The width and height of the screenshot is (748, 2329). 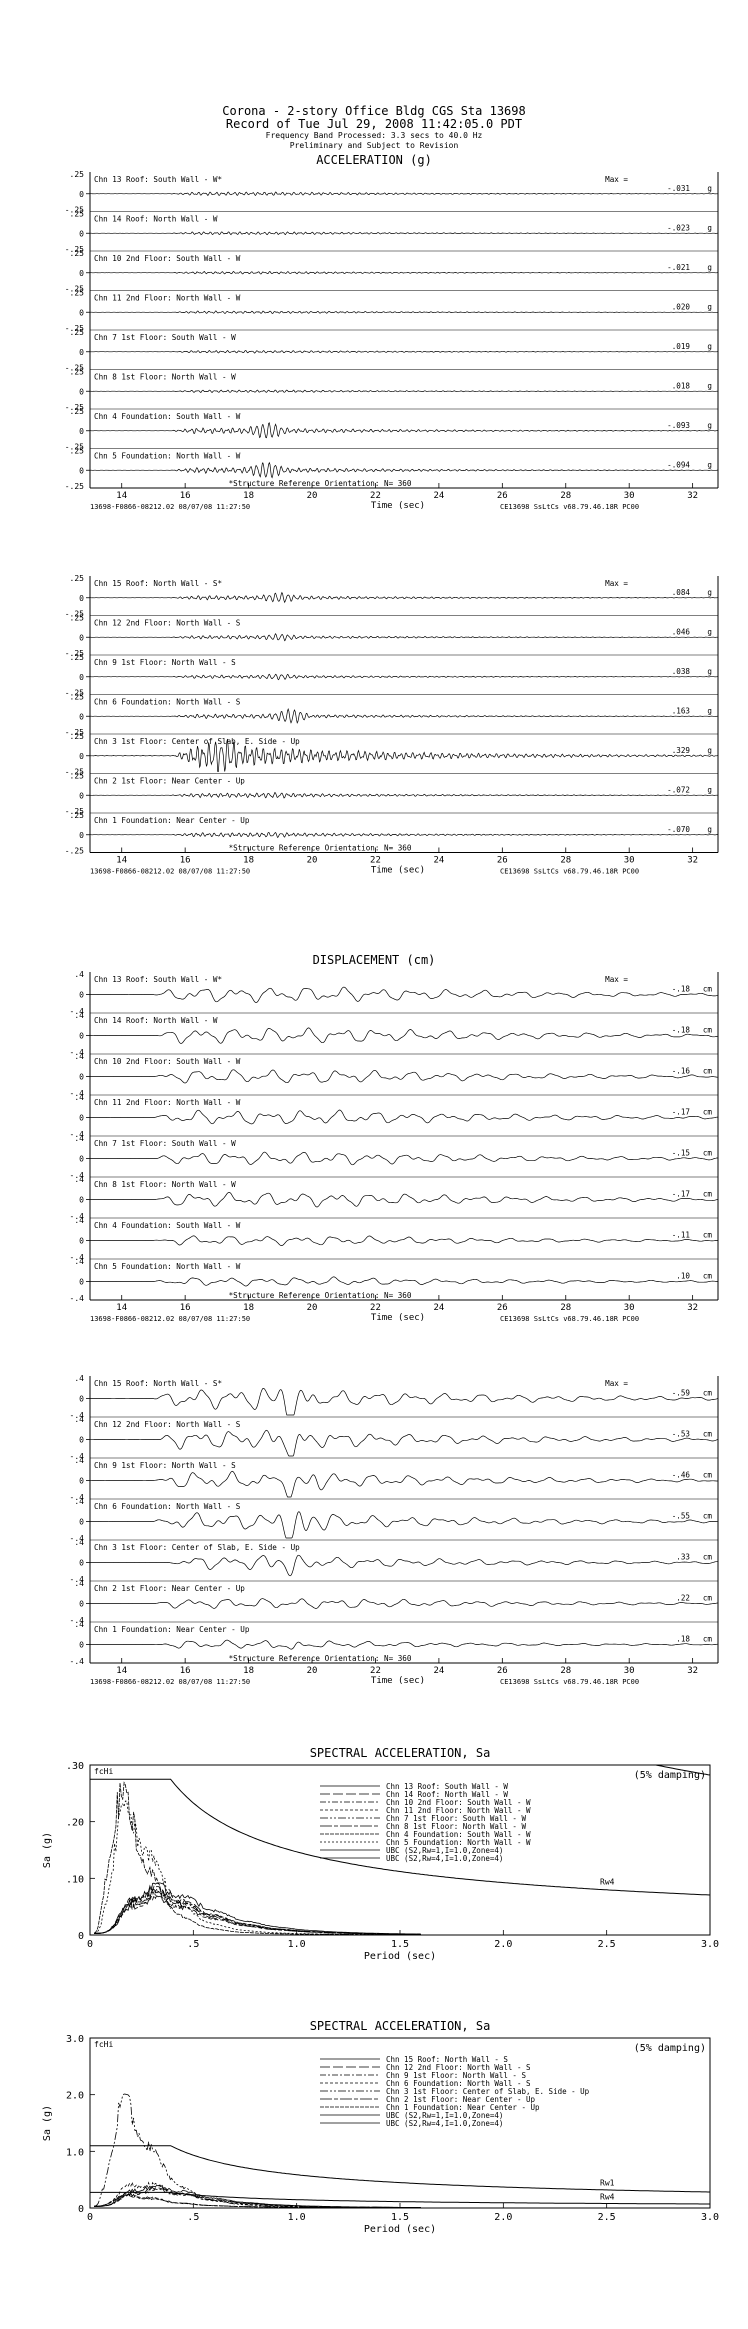 What do you see at coordinates (320, 848) in the screenshot?
I see `orientation-note: *Structure Reference Orientation: N= 360` at bounding box center [320, 848].